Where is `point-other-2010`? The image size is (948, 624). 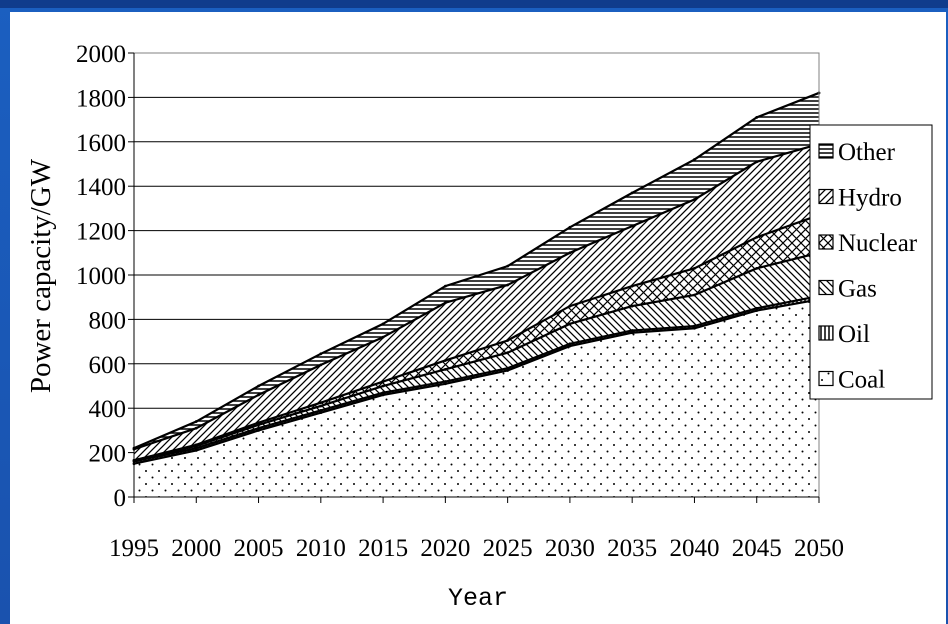
point-other-2010 is located at coordinates (321, 354).